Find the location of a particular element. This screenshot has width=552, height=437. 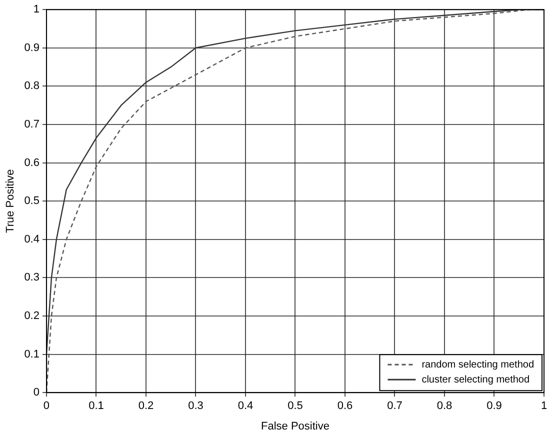

y-tick-label: 0.1 is located at coordinates (32, 354).